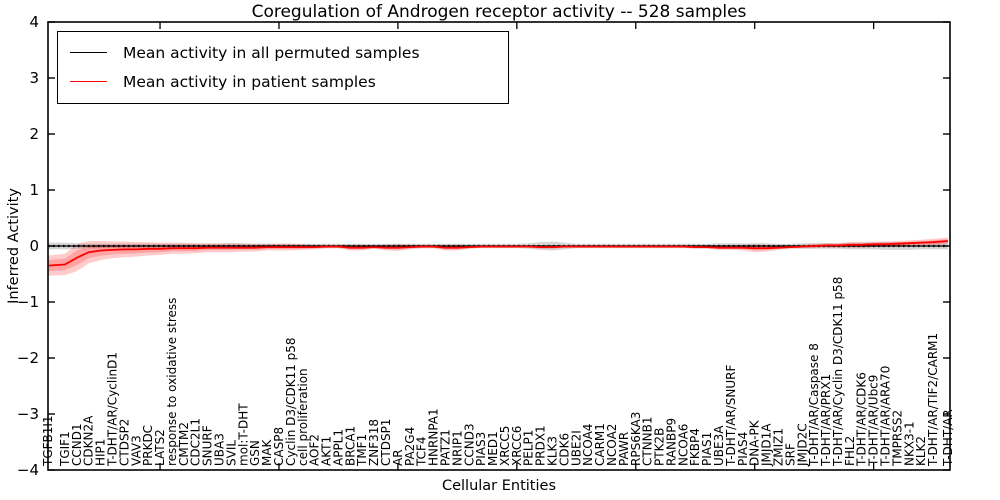 Image resolution: width=1000 pixels, height=500 pixels. Describe the element at coordinates (576, 448) in the screenshot. I see `x-tick-label: UBE2I` at that location.